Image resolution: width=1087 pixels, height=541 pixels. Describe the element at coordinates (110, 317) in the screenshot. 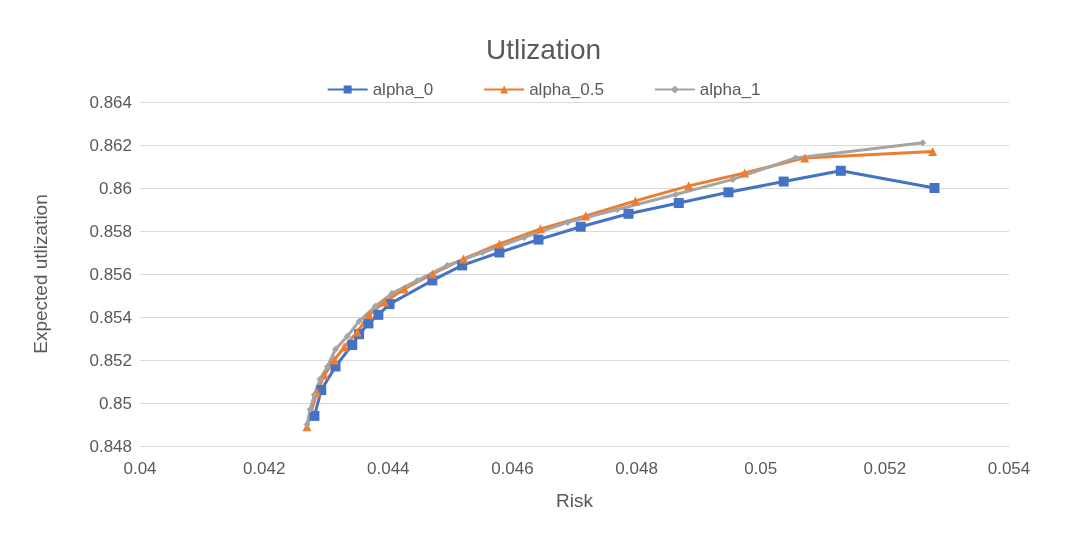

I see `y-tick-label: 0.854` at that location.